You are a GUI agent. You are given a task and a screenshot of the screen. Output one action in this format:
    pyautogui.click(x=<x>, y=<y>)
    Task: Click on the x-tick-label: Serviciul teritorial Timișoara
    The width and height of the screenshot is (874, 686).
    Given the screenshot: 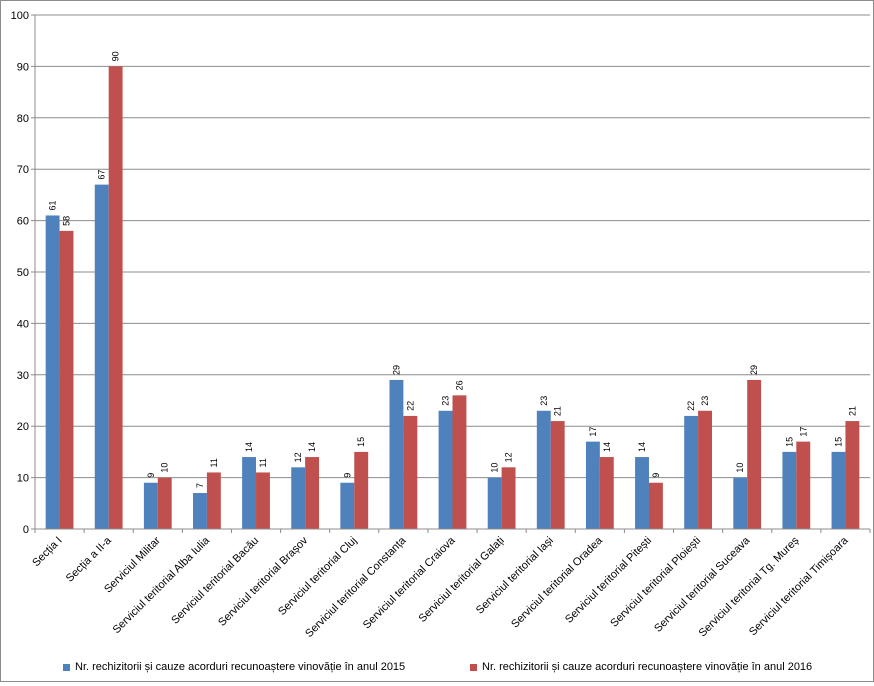 What is the action you would take?
    pyautogui.click(x=799, y=586)
    